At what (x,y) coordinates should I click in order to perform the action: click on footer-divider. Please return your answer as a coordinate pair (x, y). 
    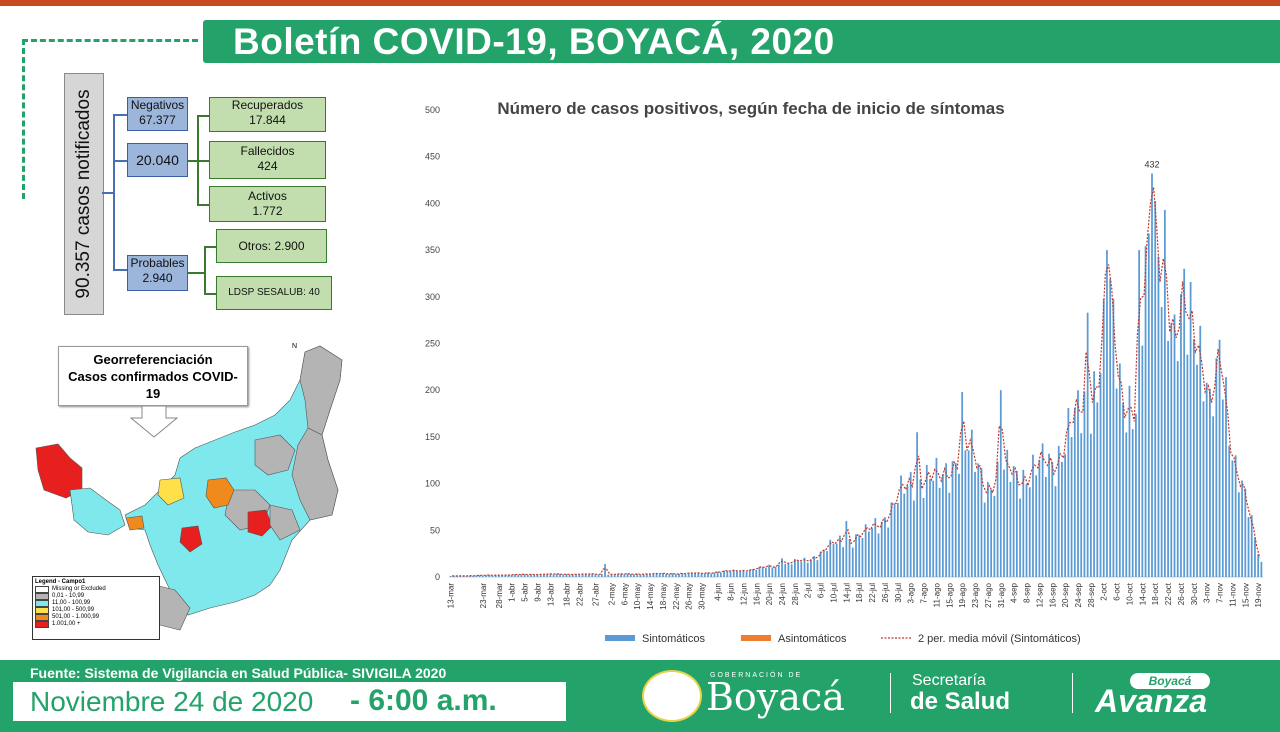
    Looking at the image, I should click on (890, 693).